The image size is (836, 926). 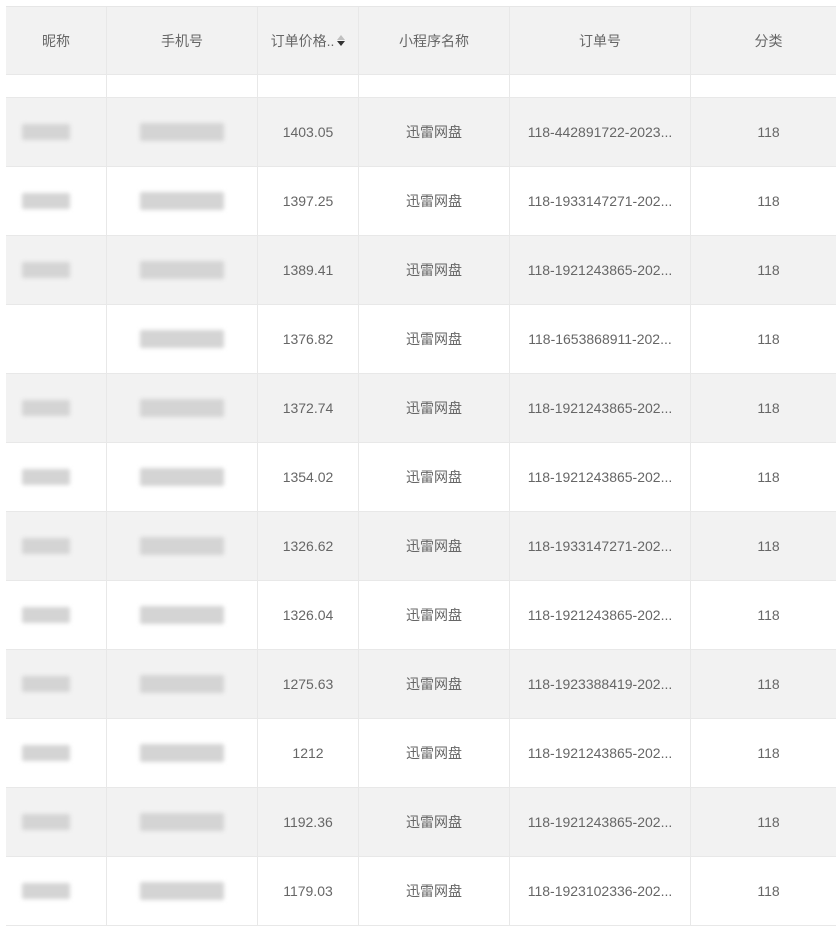 I want to click on table-row: 1275.63 迅雷网盘 118-1923388419-202... 118, so click(x=421, y=684).